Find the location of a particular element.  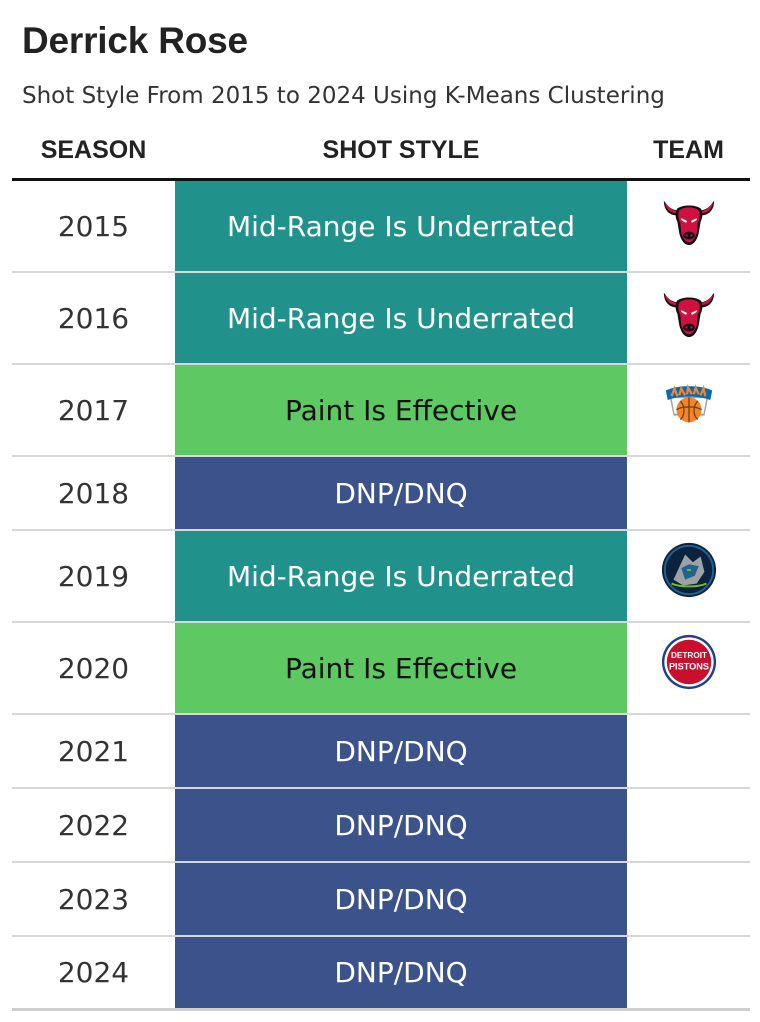

season-cell: 2020 is located at coordinates (93, 668).